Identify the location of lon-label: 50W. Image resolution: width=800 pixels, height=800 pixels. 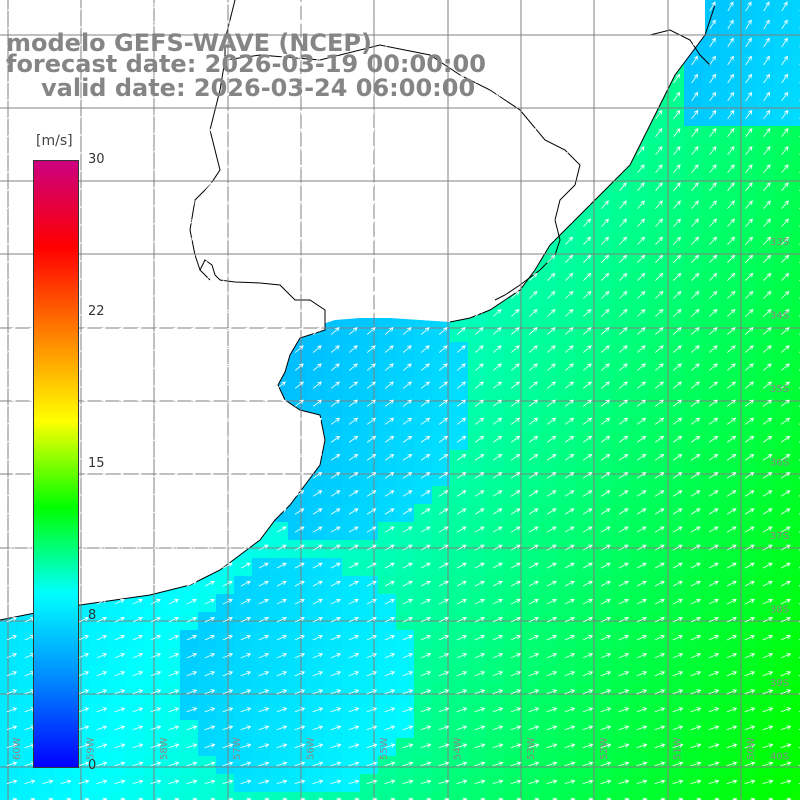
(751, 748).